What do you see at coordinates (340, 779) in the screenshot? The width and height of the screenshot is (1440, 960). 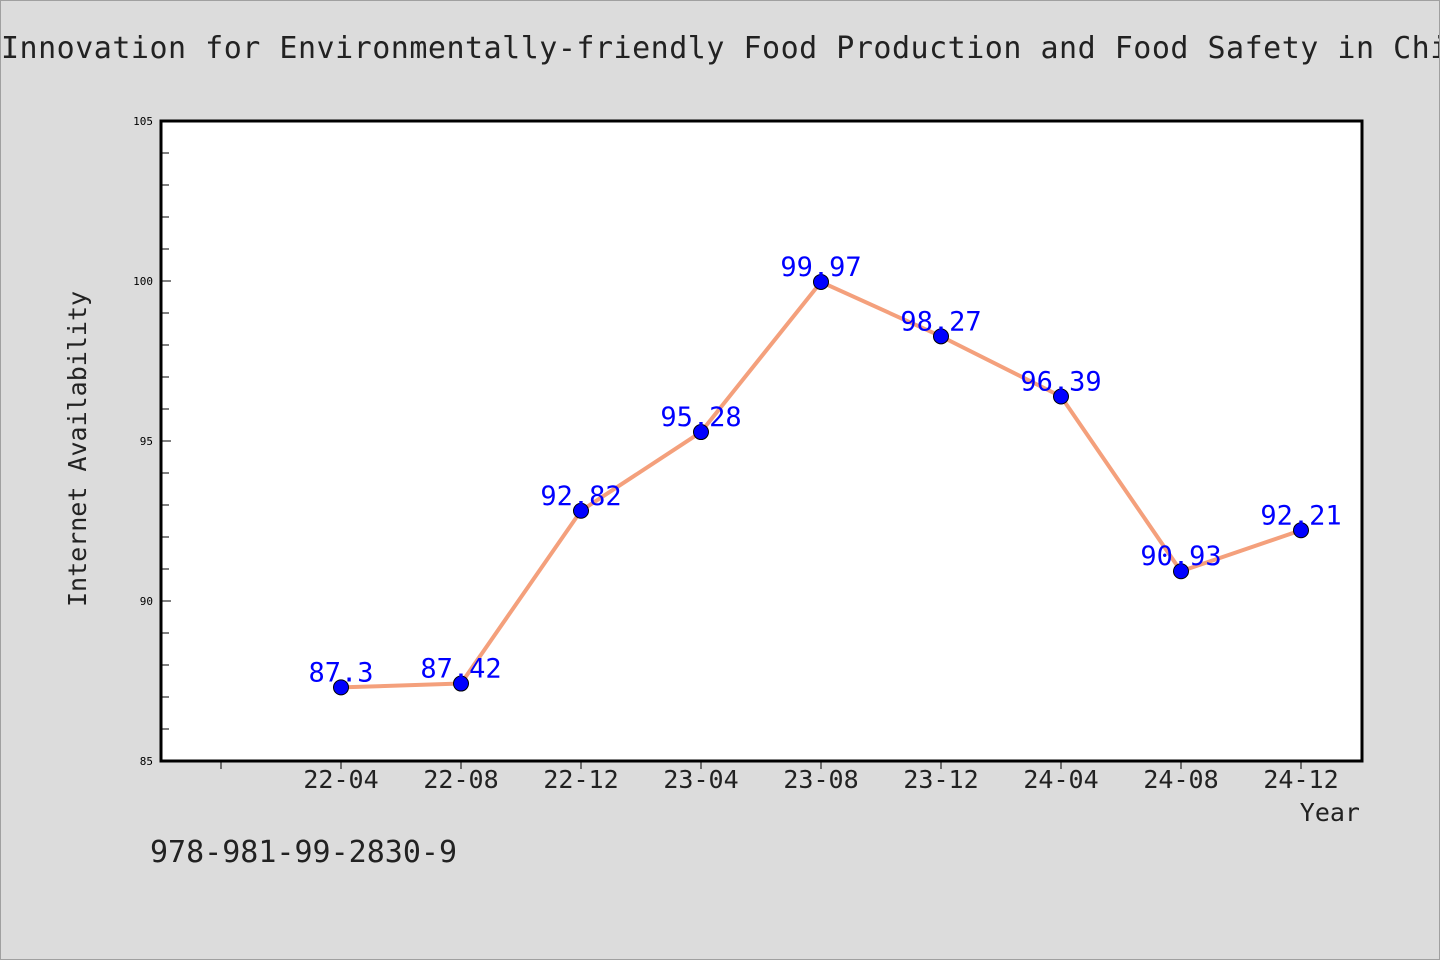 I see `x-tick-label: 22-04` at bounding box center [340, 779].